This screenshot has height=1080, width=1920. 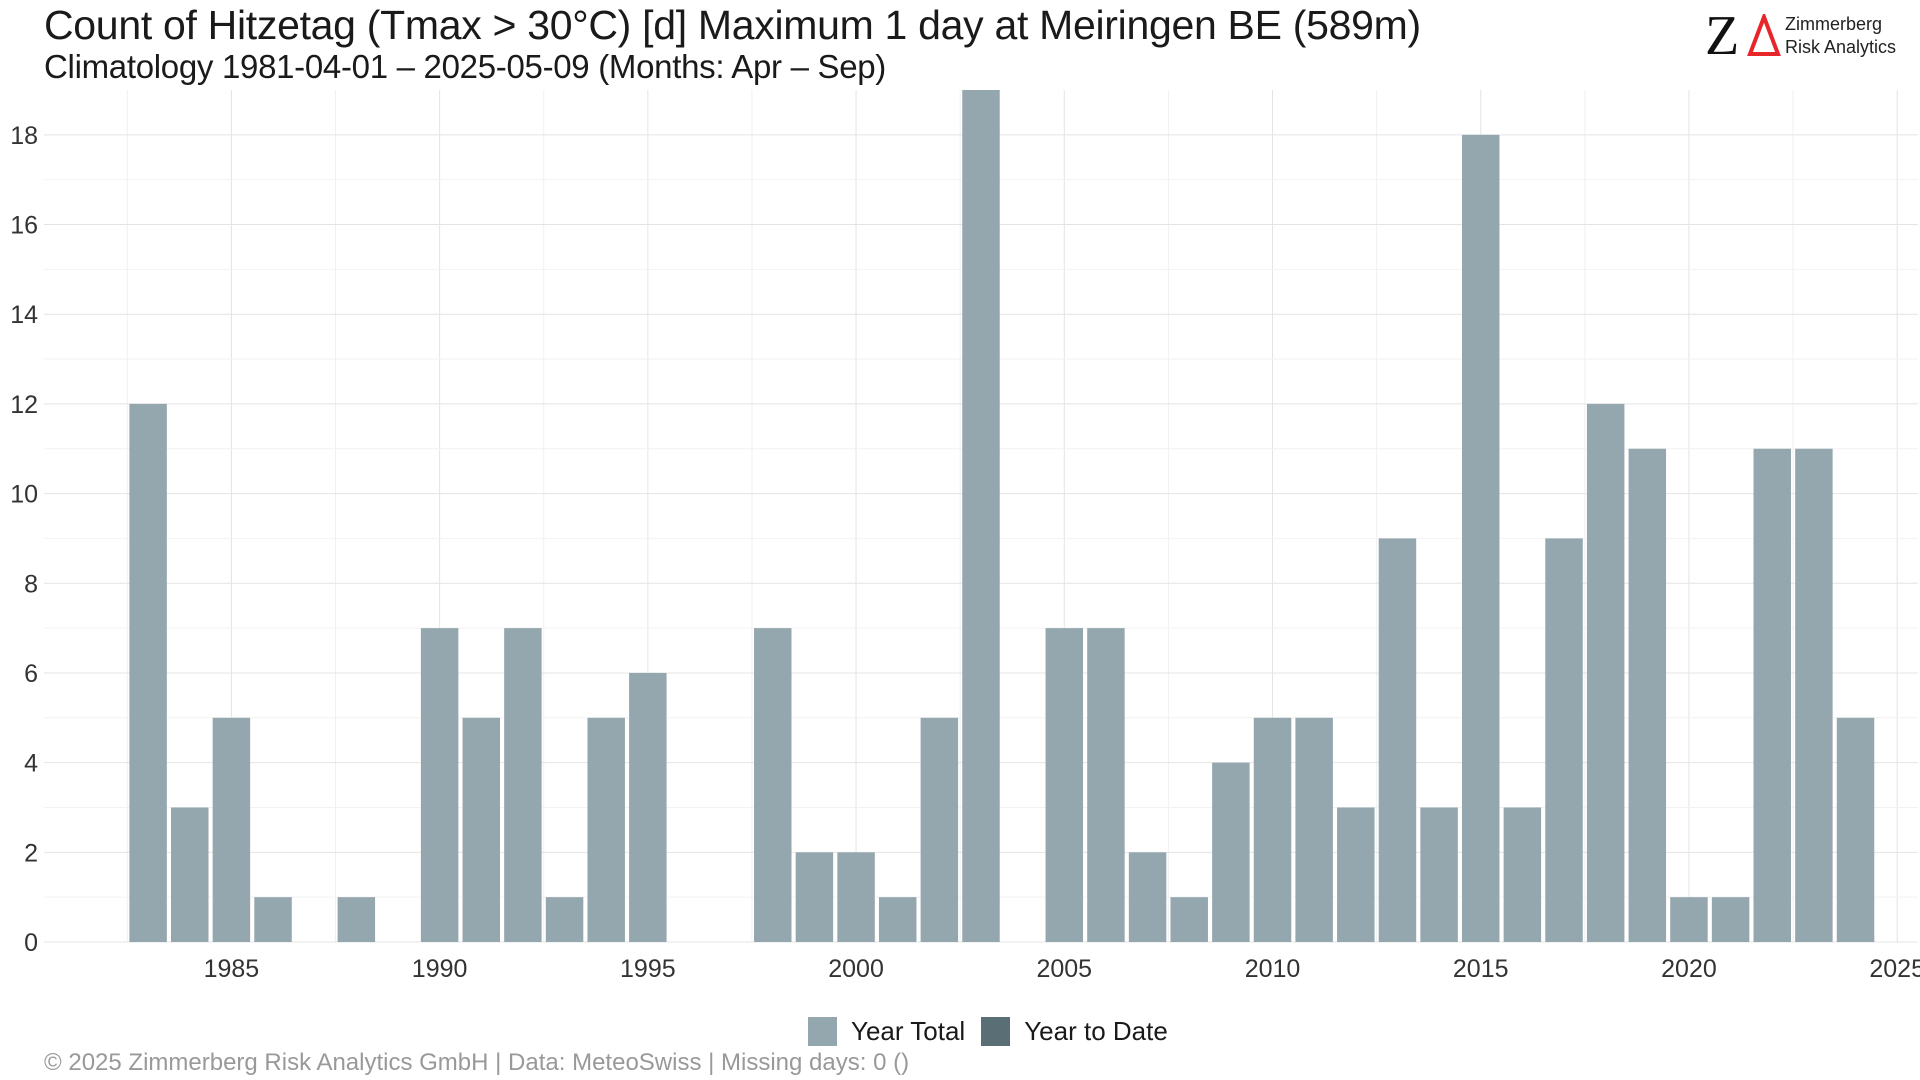 I want to click on bar-2023, so click(x=1814, y=695).